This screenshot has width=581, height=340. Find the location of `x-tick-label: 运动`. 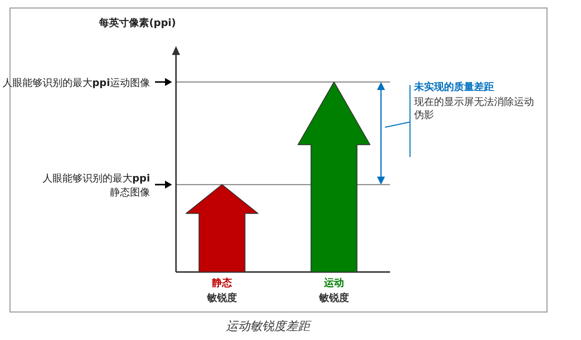

x-tick-label: 运动 is located at coordinates (333, 283).